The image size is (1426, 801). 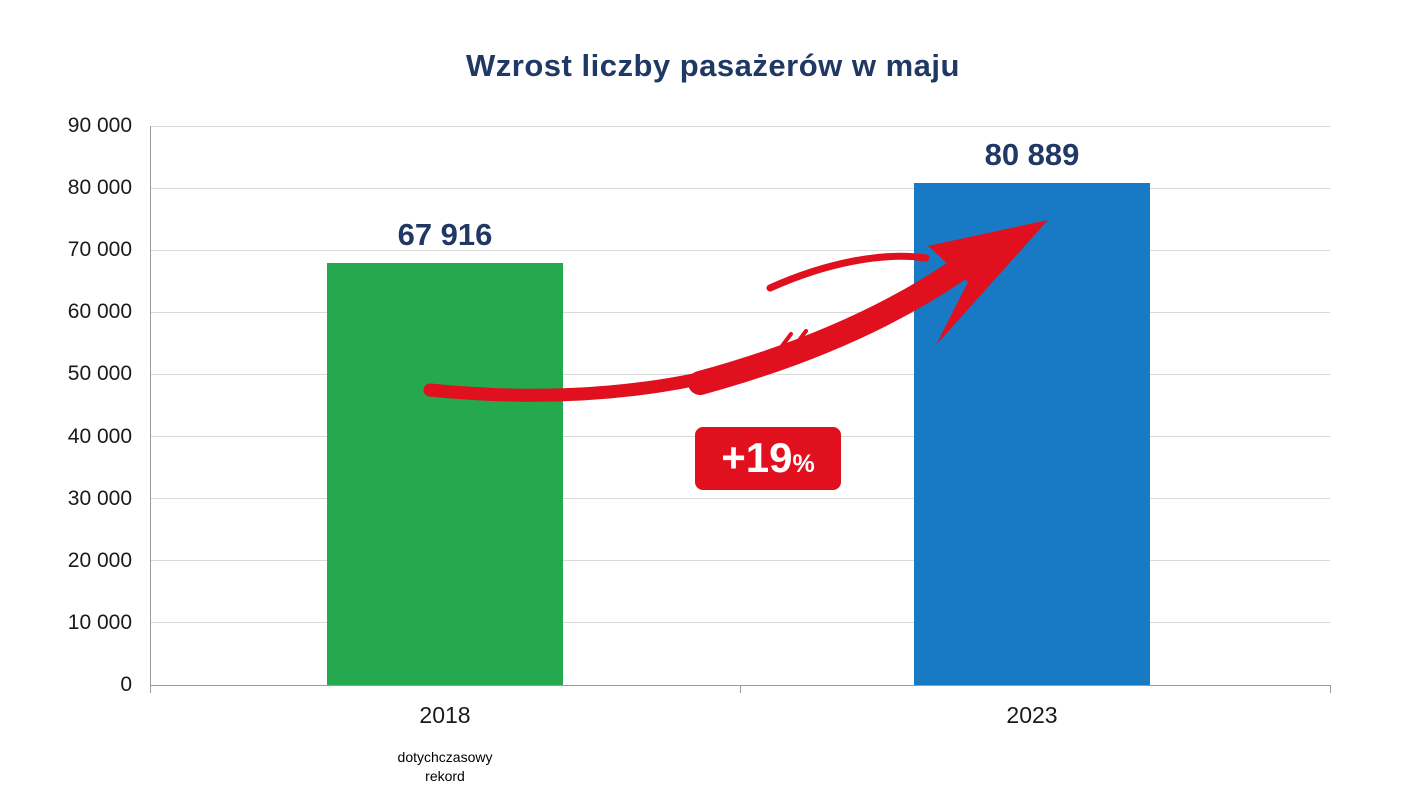 I want to click on y-axis-line, so click(x=150, y=405).